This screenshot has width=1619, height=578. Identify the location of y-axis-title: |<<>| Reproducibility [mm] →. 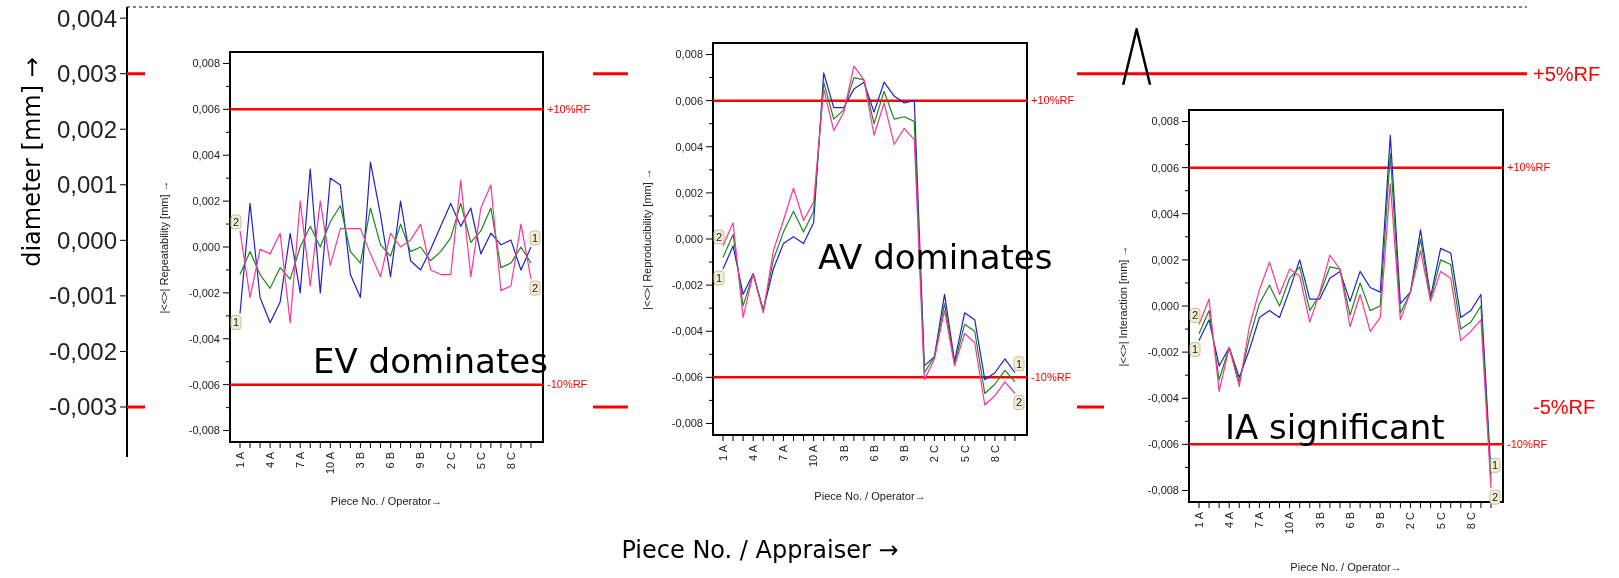
(647, 239).